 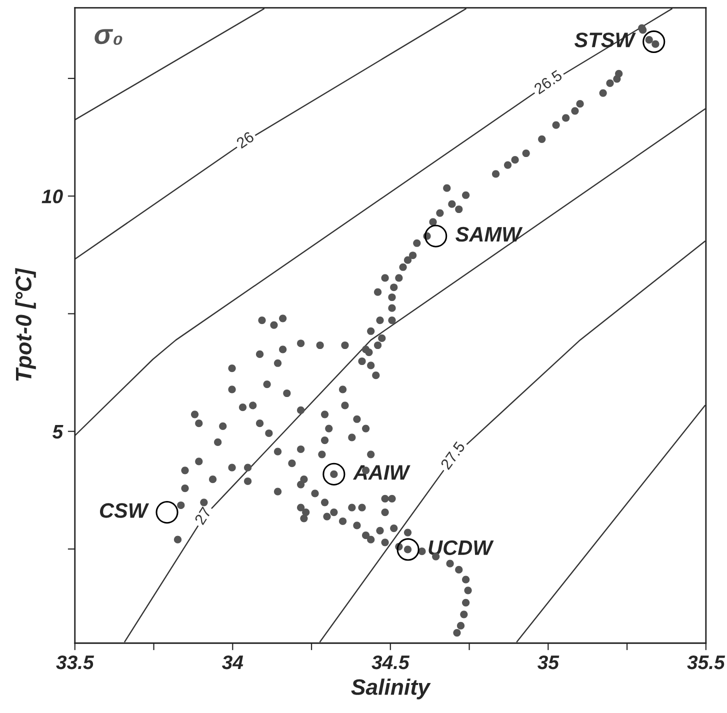 I want to click on x-axis-title: Salinity, so click(x=391, y=689).